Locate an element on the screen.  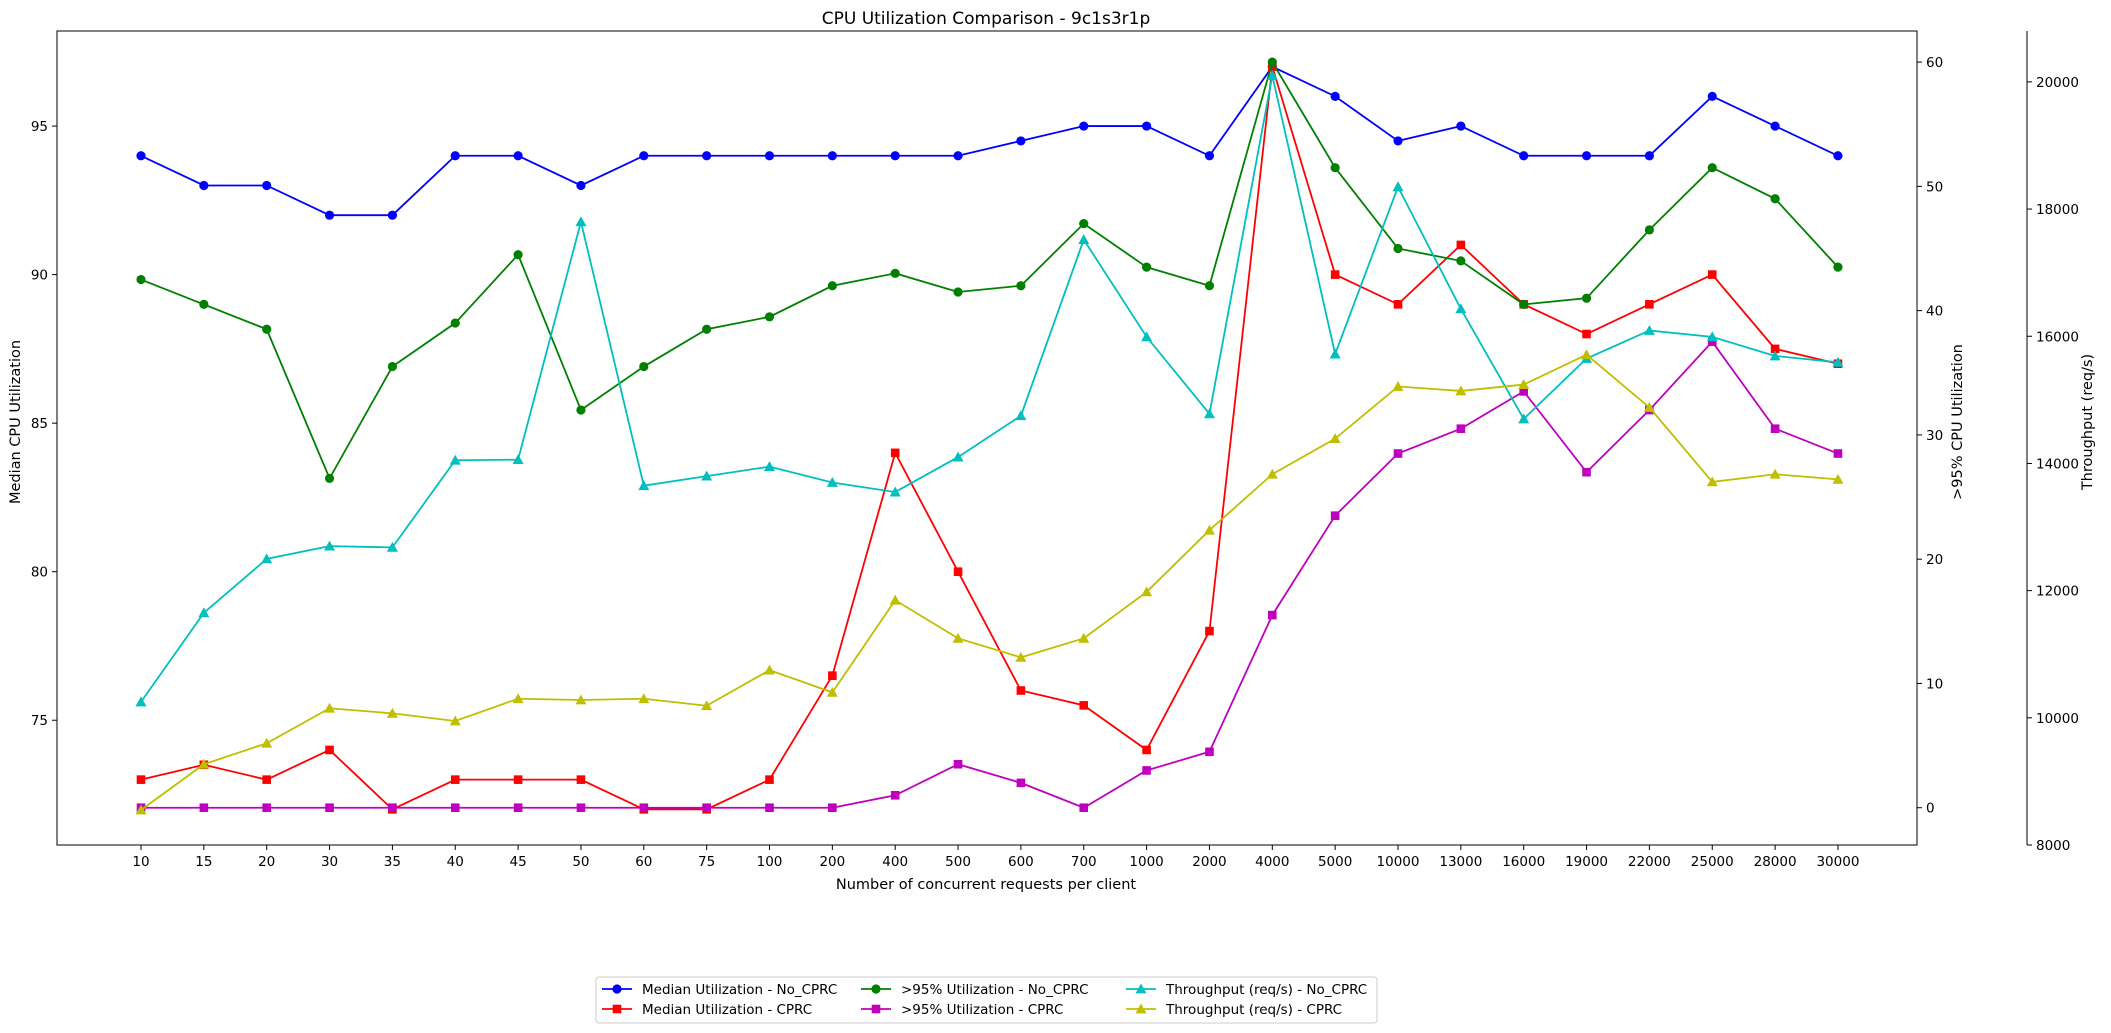
y-tick-label-right2: 10000 is located at coordinates (2057, 719).